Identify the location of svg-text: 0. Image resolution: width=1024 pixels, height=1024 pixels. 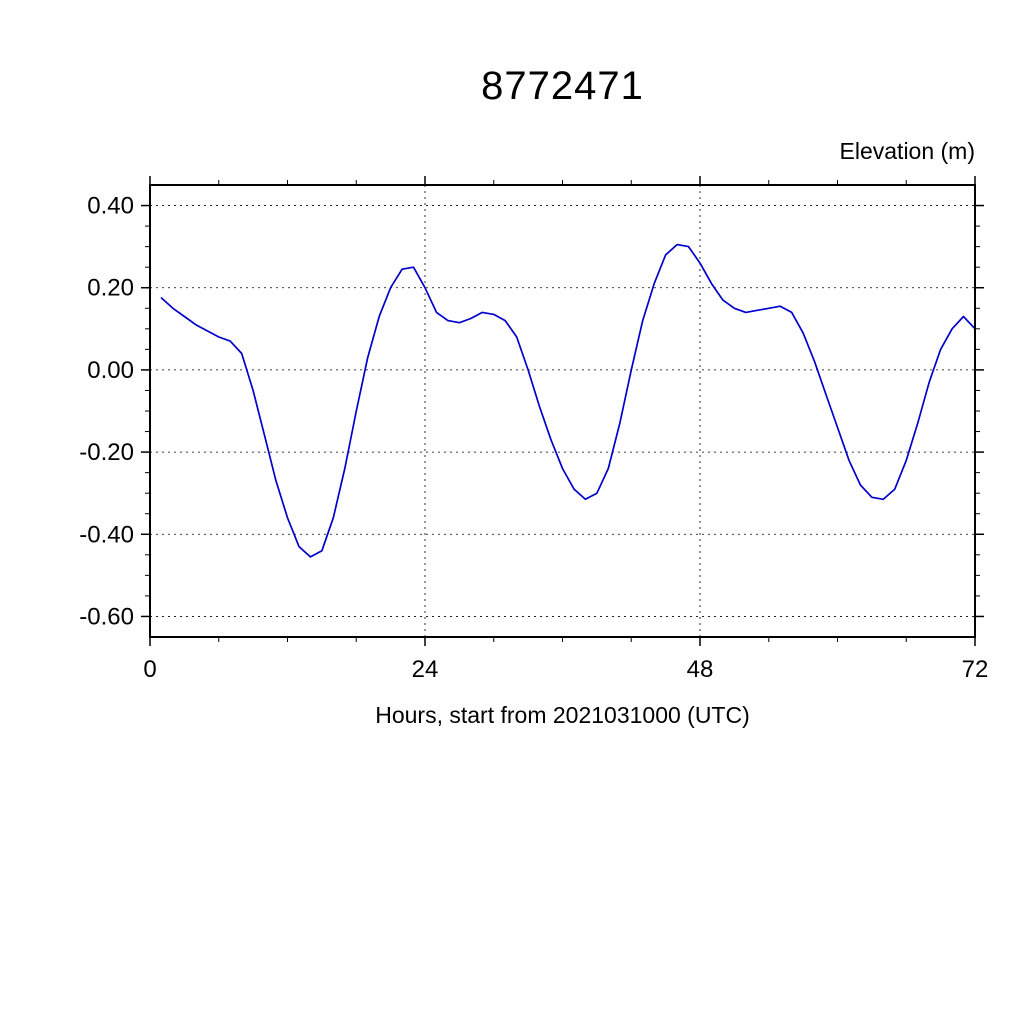
(149, 669).